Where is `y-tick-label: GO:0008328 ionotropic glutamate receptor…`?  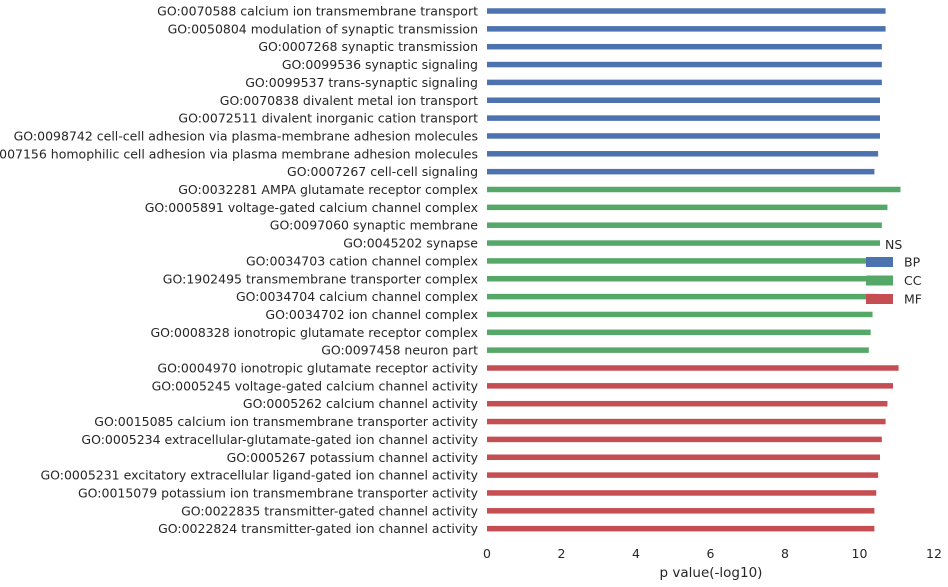
y-tick-label: GO:0008328 ionotropic glutamate receptor… is located at coordinates (315, 332).